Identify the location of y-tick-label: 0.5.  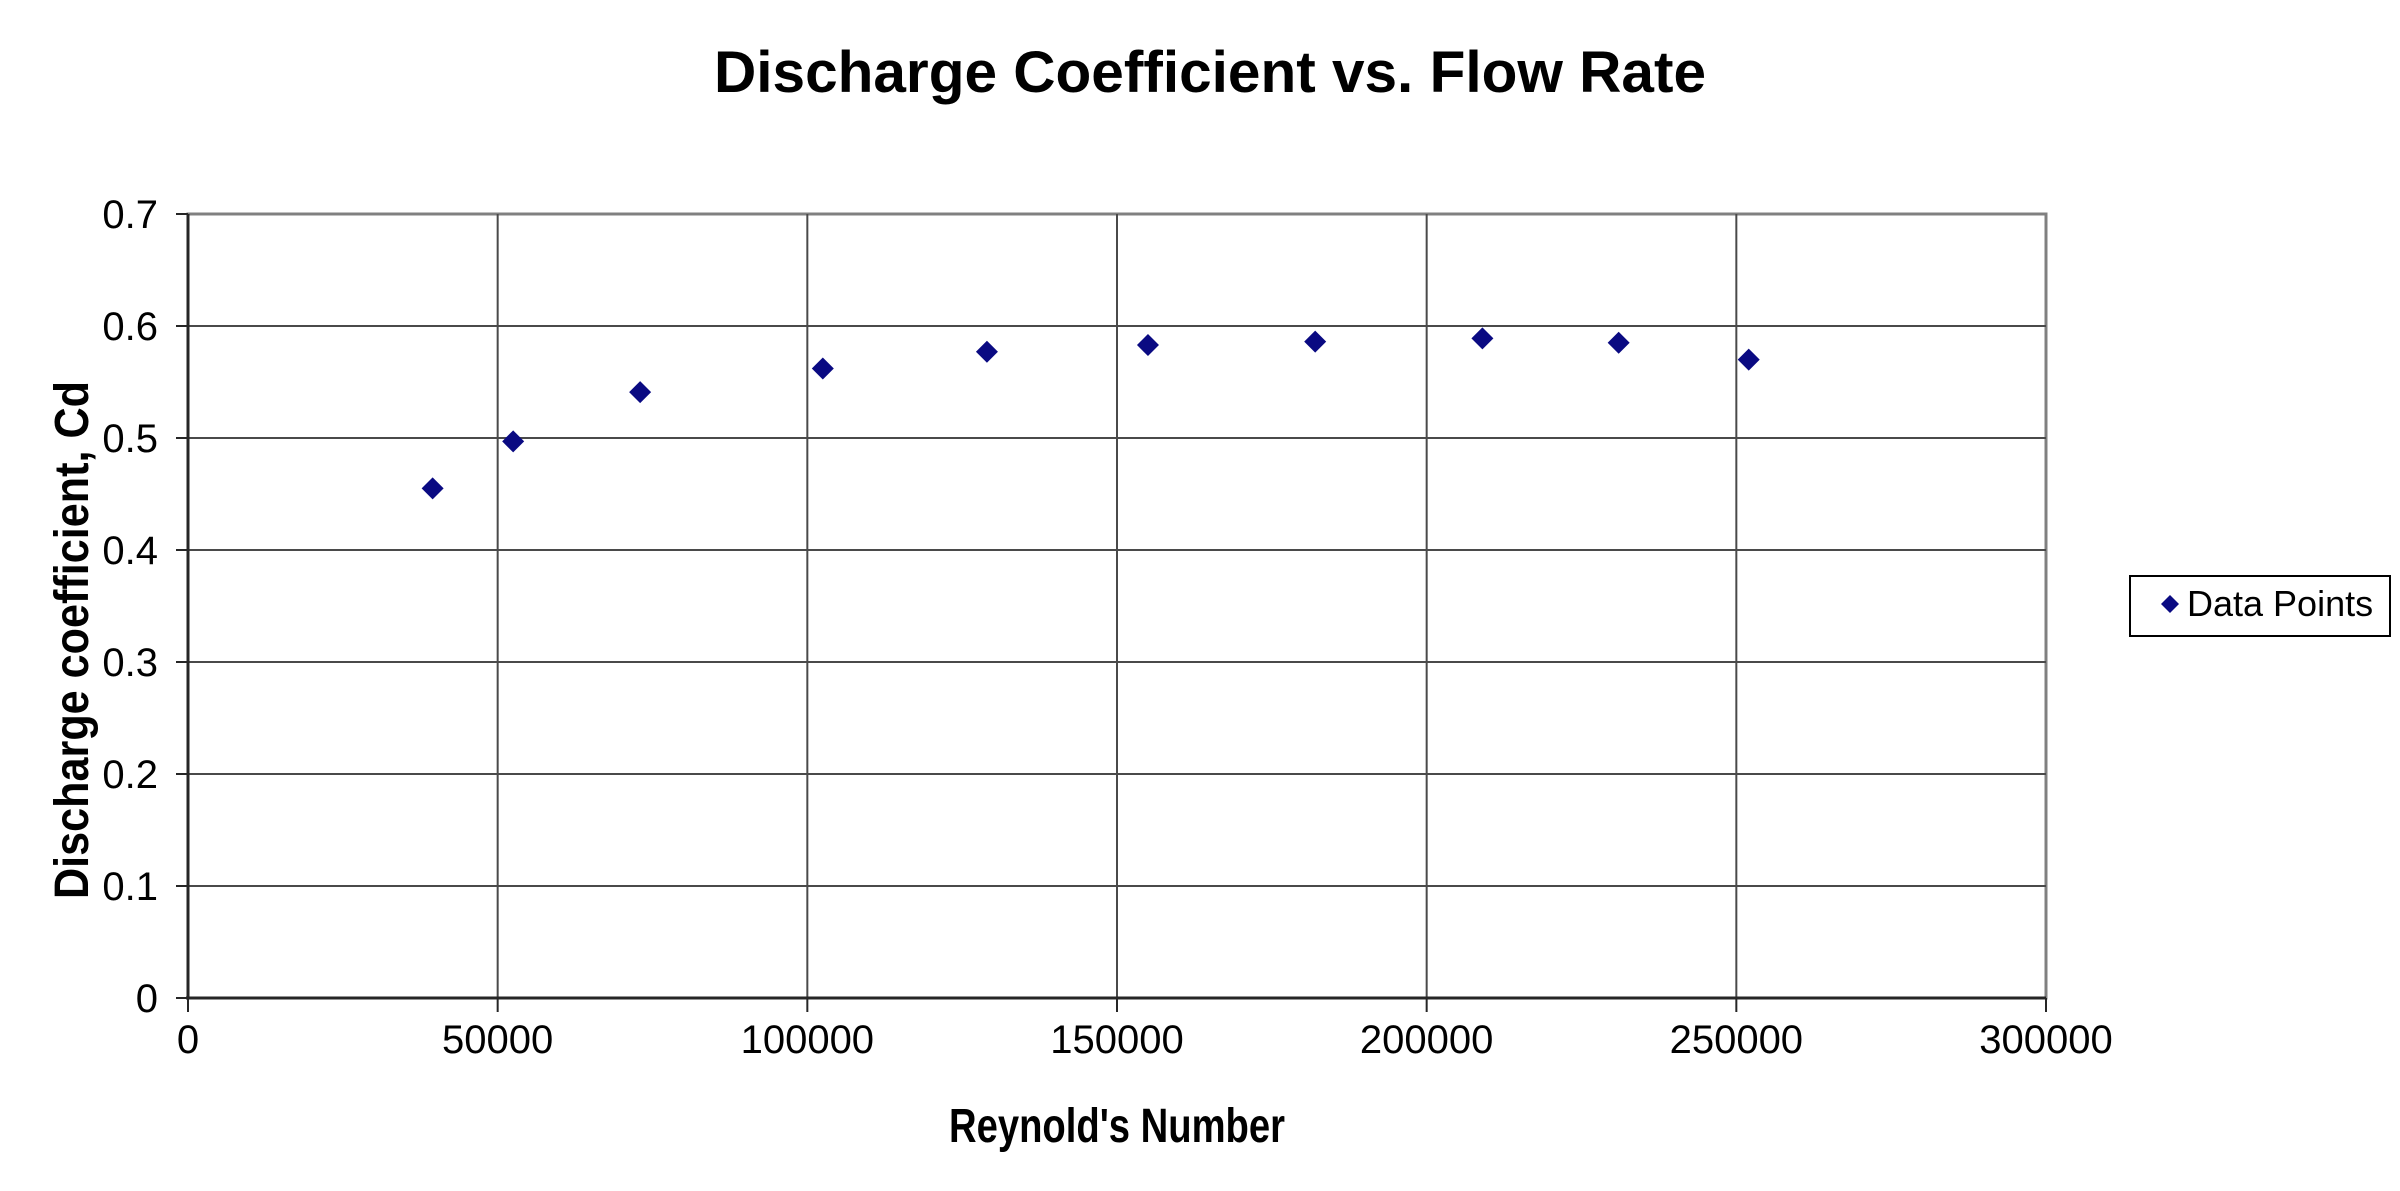
(130, 439).